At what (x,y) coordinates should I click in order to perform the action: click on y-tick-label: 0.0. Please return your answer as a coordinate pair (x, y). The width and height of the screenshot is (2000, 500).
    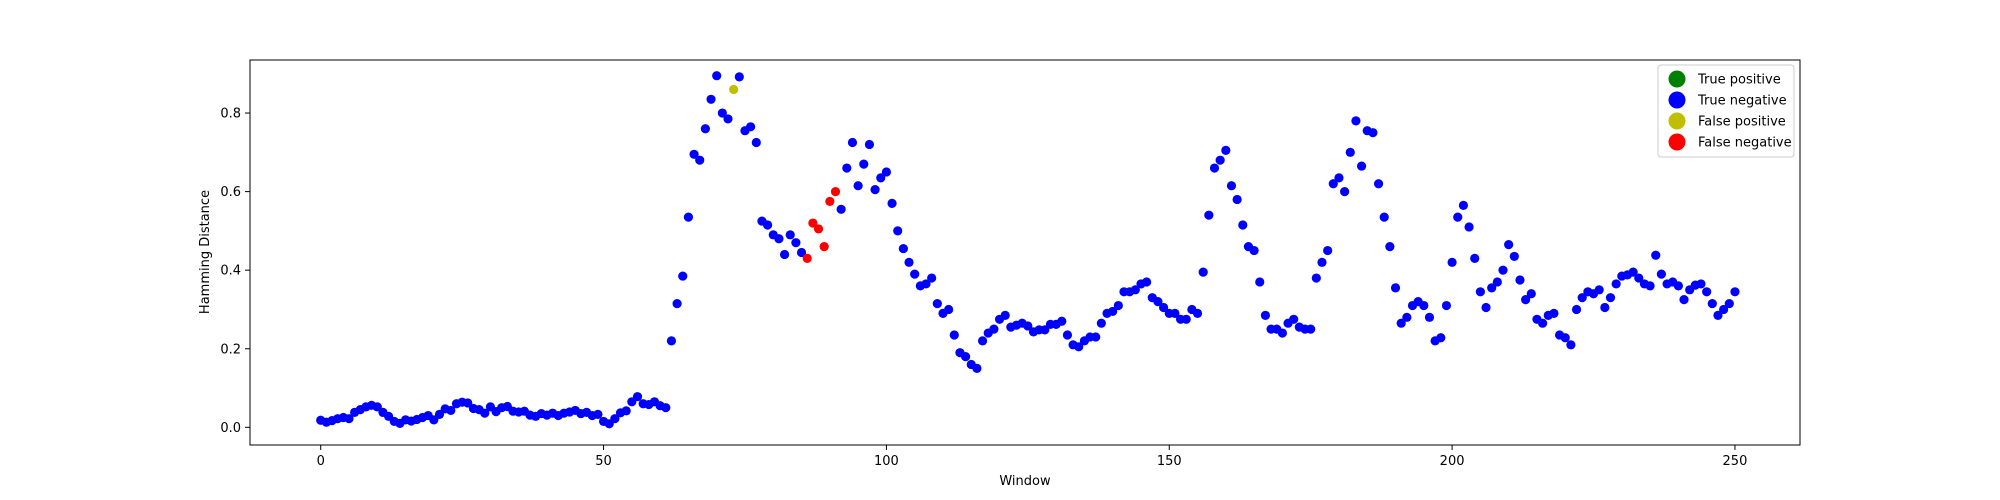
    Looking at the image, I should click on (230, 428).